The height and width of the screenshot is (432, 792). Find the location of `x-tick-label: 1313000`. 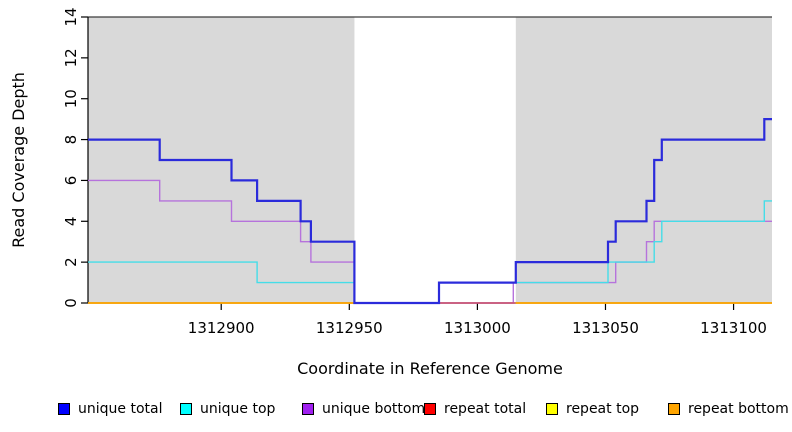

x-tick-label: 1313000 is located at coordinates (477, 328).